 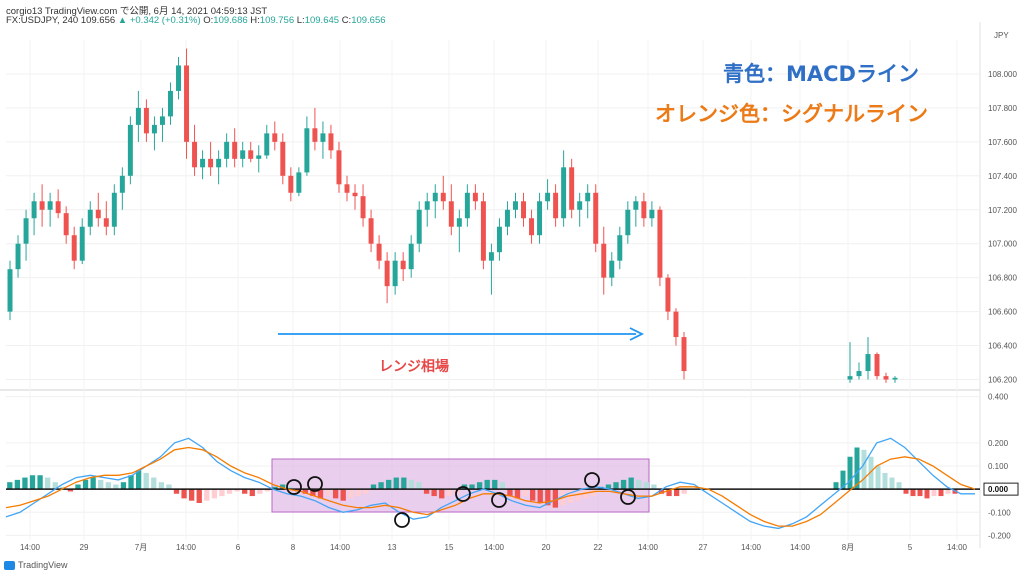 What do you see at coordinates (1001, 489) in the screenshot?
I see `zero-badge` at bounding box center [1001, 489].